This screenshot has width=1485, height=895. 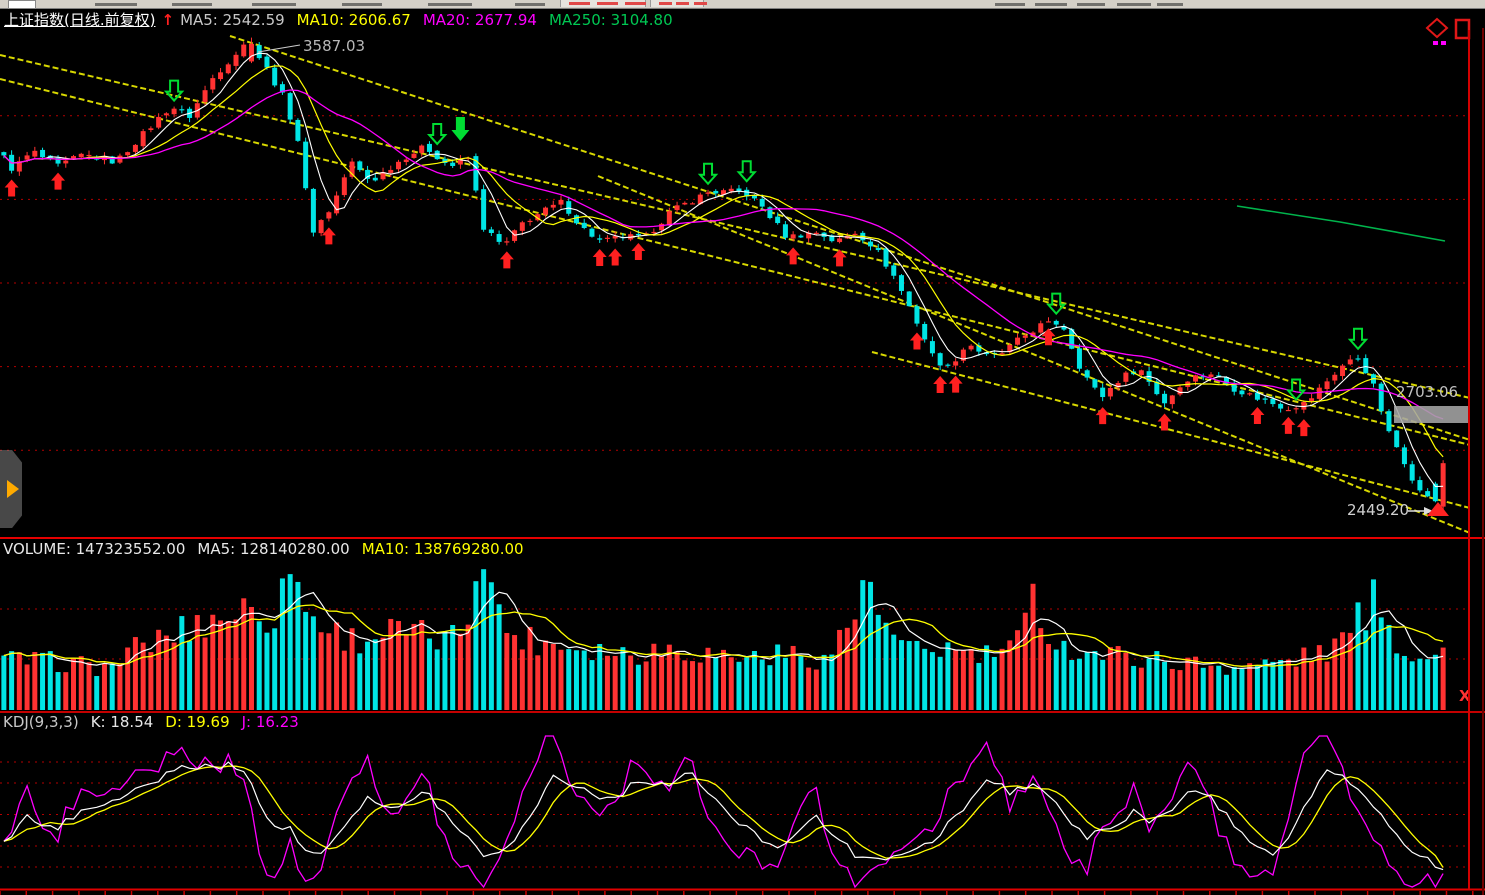 What do you see at coordinates (22, 4) in the screenshot?
I see `menu-input-stub` at bounding box center [22, 4].